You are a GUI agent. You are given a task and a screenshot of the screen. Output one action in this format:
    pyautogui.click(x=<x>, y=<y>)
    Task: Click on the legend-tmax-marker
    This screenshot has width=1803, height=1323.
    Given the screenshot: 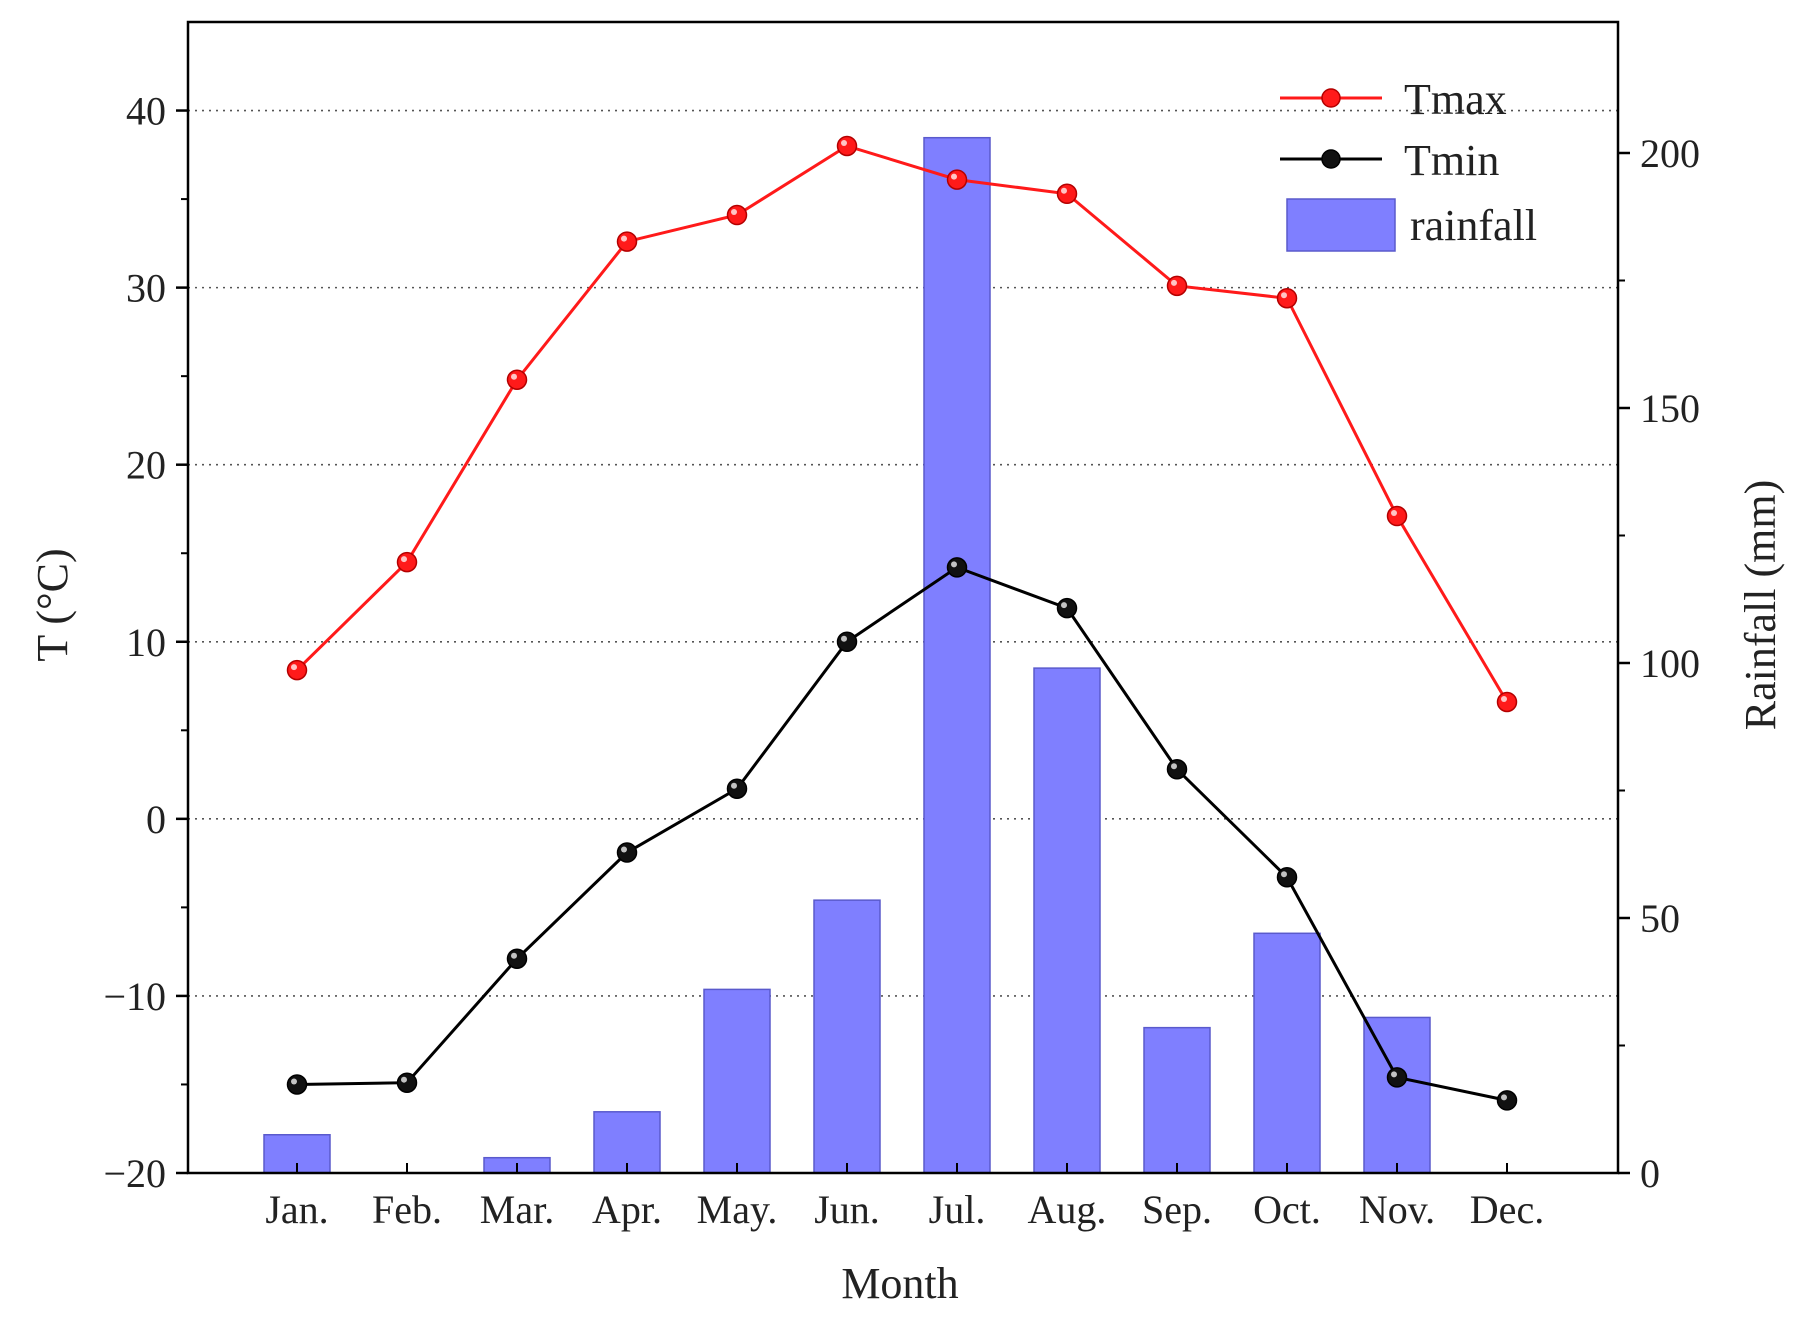 What is the action you would take?
    pyautogui.click(x=1331, y=98)
    